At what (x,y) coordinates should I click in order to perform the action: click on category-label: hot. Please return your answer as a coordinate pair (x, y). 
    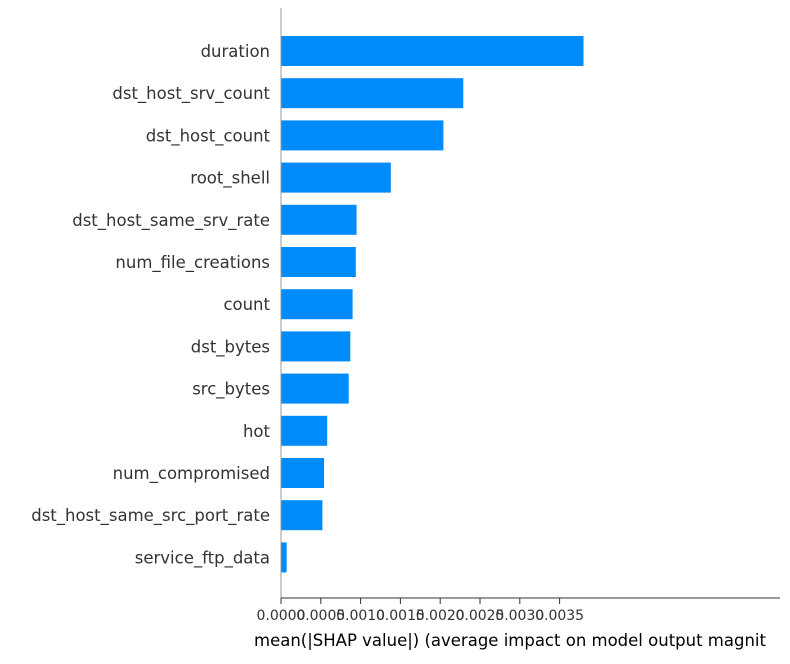
    Looking at the image, I should click on (257, 431).